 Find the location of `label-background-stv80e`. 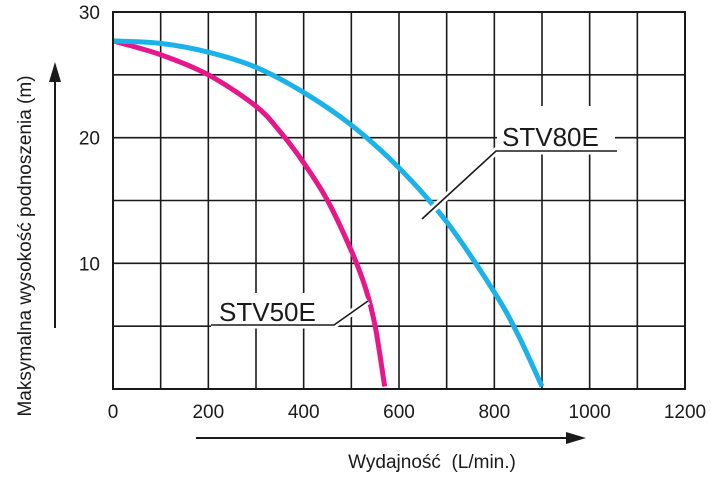

label-background-stv80e is located at coordinates (556, 128).